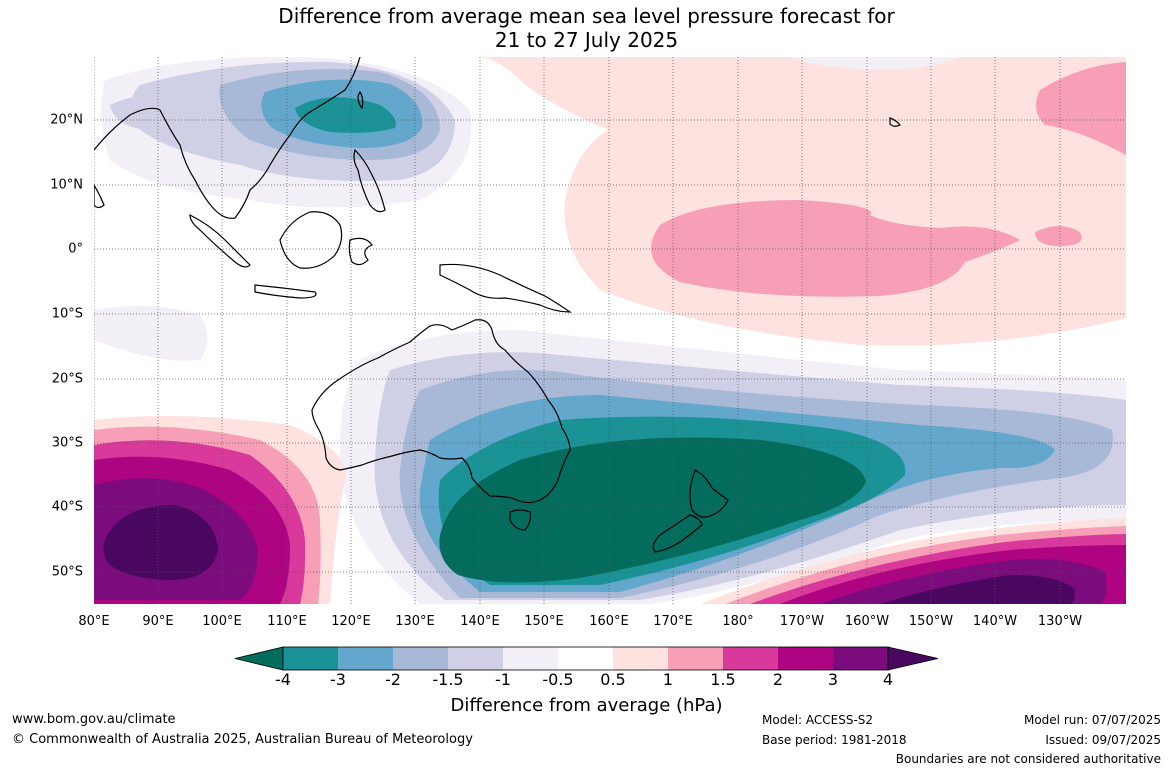  Describe the element at coordinates (448, 679) in the screenshot. I see `colorbar-tick-label: -1.5` at that location.